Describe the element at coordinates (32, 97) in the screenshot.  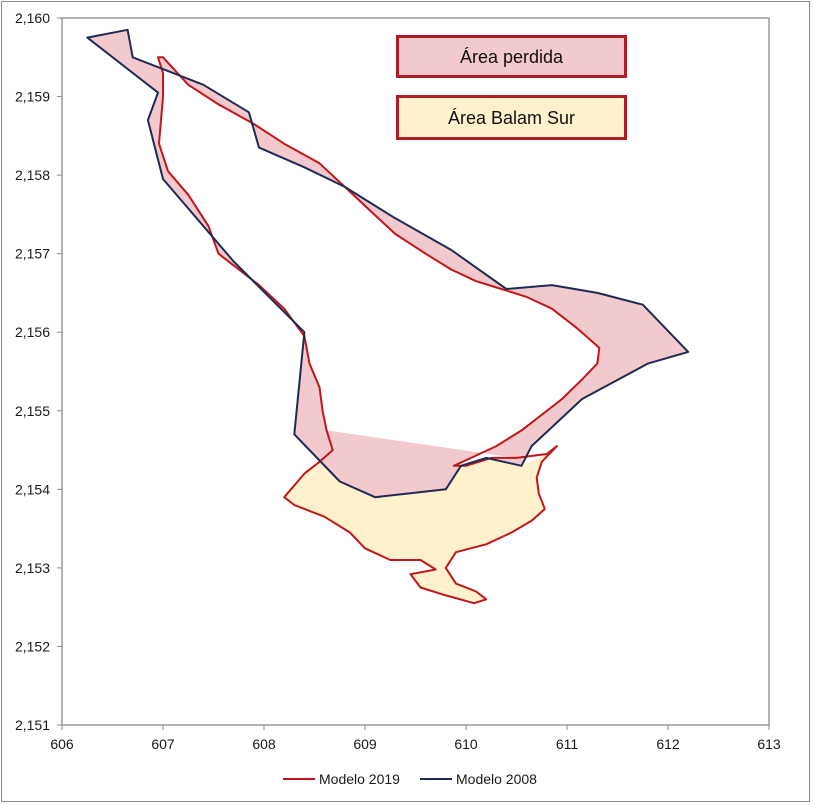
I see `y-tick-label: 2,159` at that location.